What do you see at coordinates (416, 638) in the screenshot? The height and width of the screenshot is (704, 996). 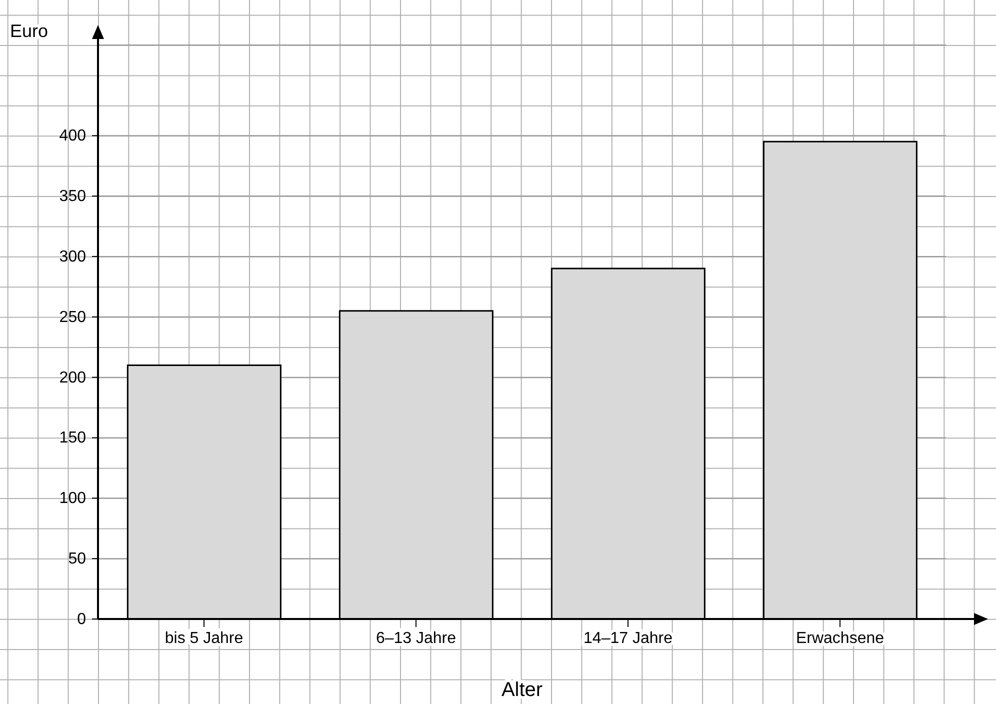 I see `x-tick-label: 6–13 Jahre` at bounding box center [416, 638].